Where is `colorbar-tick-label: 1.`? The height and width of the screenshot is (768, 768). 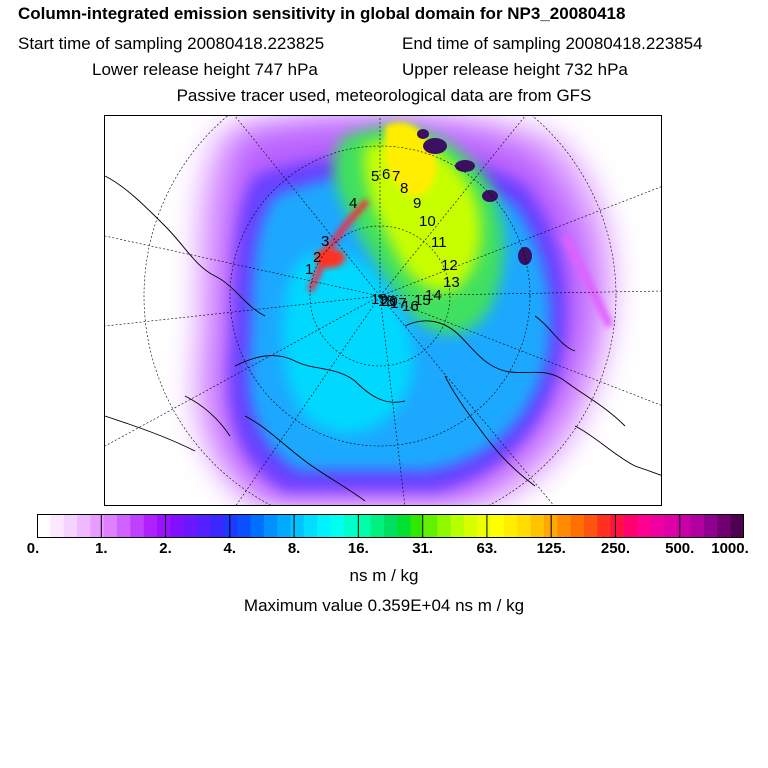 colorbar-tick-label: 1. is located at coordinates (101, 548).